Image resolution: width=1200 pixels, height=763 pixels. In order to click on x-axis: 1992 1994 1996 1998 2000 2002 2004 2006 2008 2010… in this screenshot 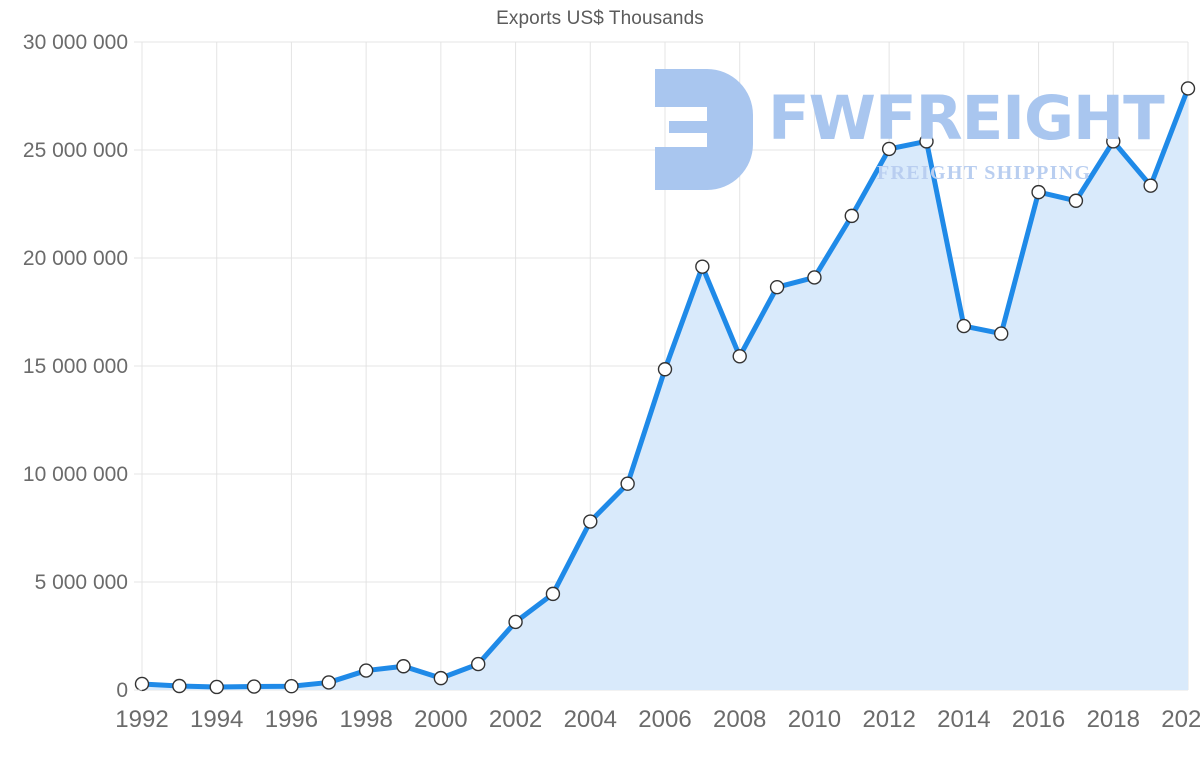, I will do `click(657, 719)`.